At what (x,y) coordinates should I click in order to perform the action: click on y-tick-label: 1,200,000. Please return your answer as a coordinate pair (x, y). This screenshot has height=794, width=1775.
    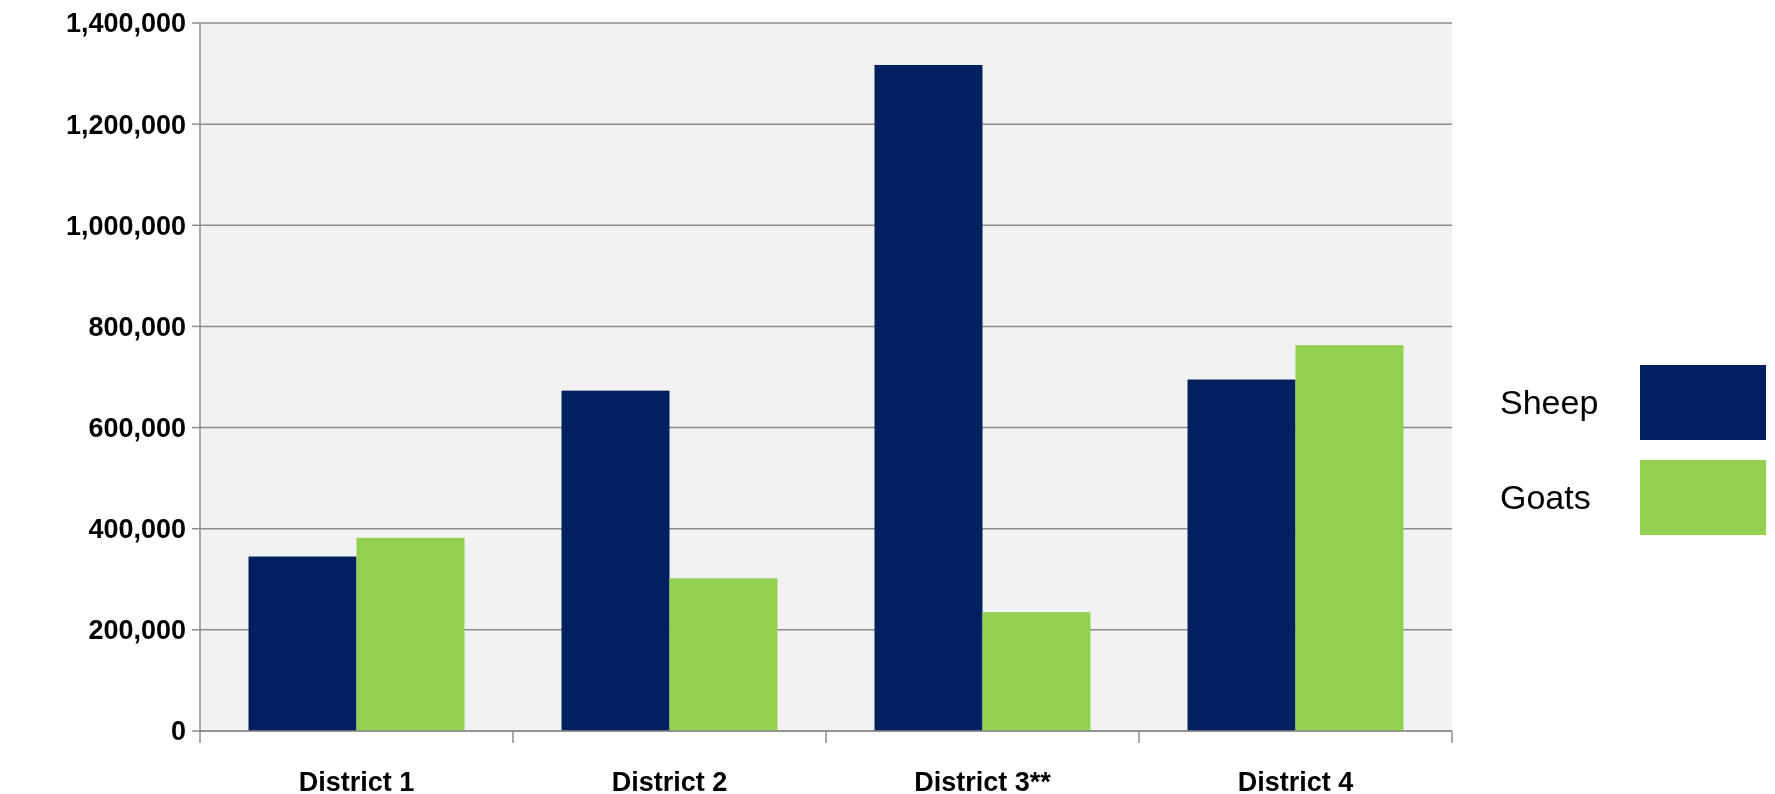
    Looking at the image, I should click on (125, 124).